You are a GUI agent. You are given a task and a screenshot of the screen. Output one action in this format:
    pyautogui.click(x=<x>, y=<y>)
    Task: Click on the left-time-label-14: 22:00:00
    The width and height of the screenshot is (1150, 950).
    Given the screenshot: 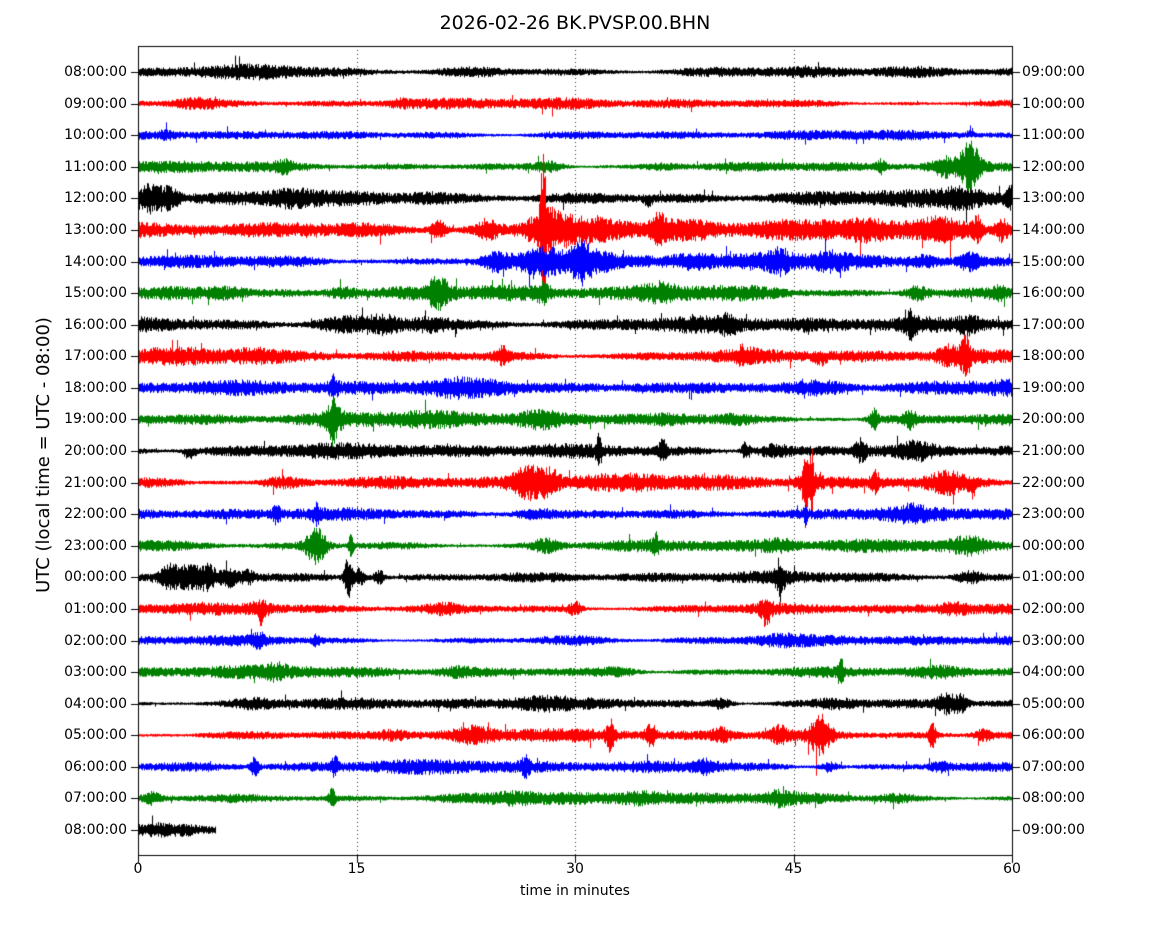 What is the action you would take?
    pyautogui.click(x=95, y=514)
    